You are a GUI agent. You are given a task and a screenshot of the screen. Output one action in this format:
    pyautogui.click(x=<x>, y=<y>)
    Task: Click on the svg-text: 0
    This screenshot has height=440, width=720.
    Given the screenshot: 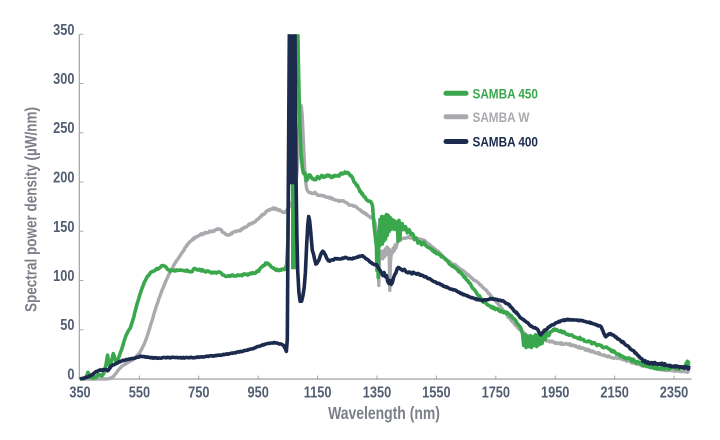 What is the action you would take?
    pyautogui.click(x=70, y=375)
    